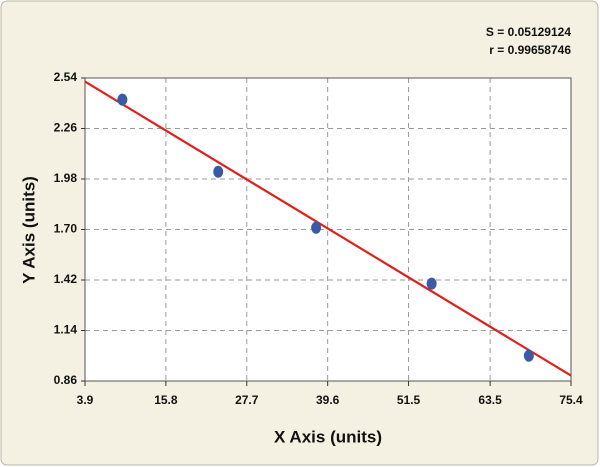  I want to click on x-tick-label: 27.7, so click(247, 400).